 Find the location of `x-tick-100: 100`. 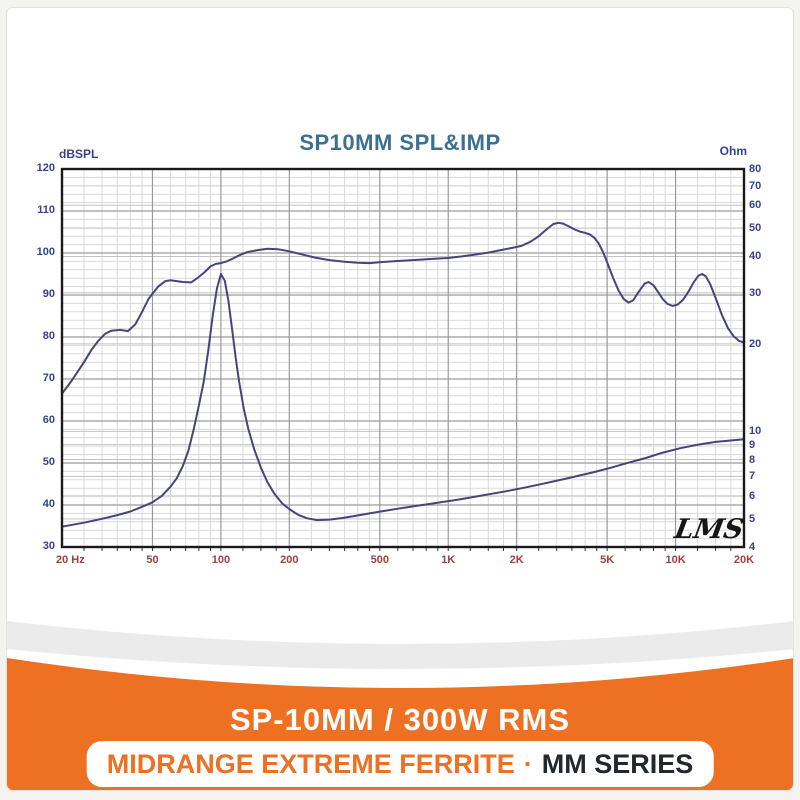

x-tick-100: 100 is located at coordinates (221, 560).